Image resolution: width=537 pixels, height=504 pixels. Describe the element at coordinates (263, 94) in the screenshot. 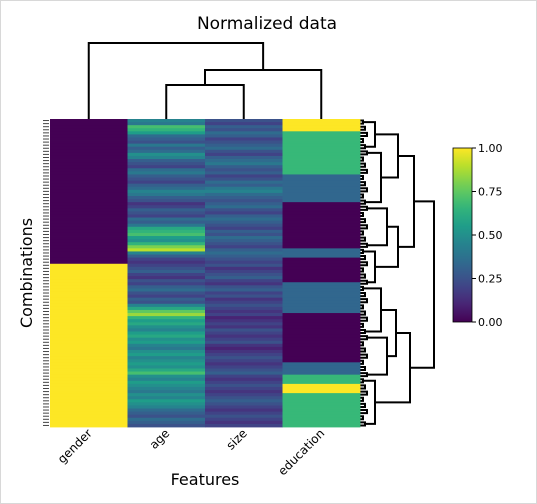

I see `col-link` at that location.